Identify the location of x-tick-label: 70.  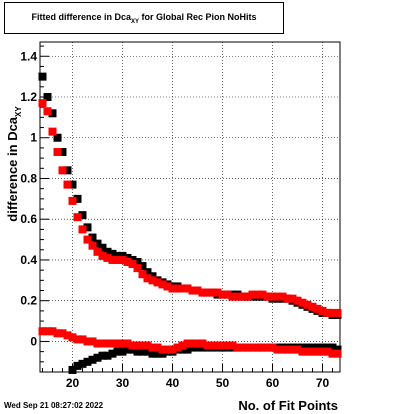
(323, 383).